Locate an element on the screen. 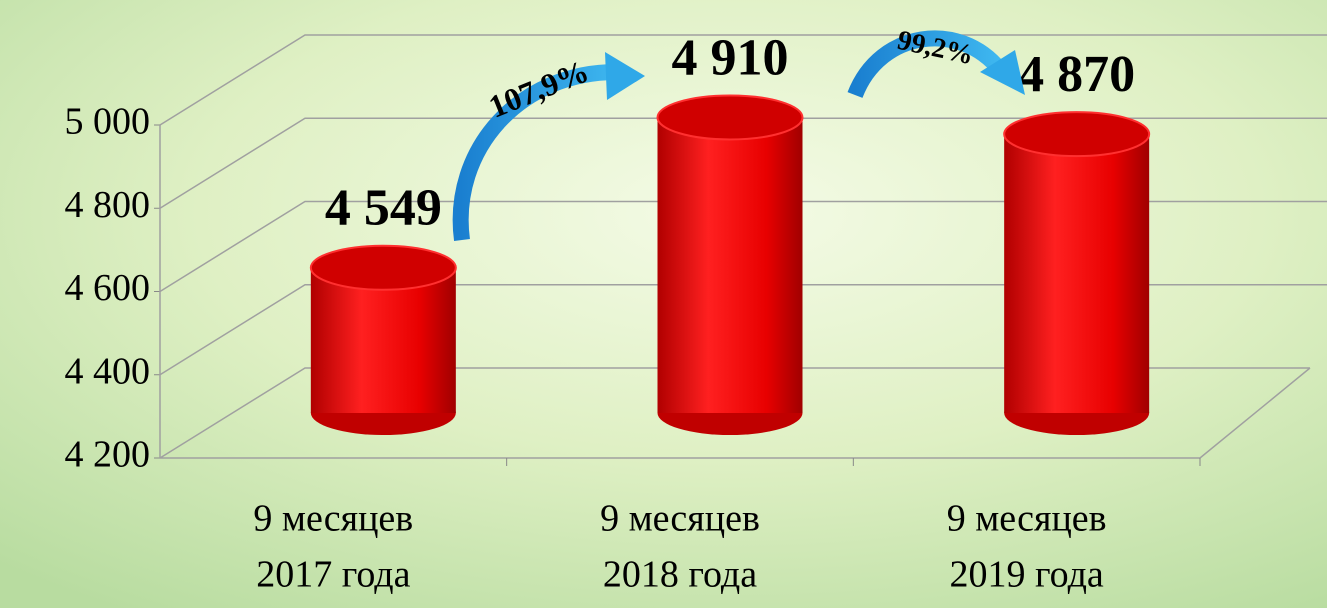  y-tick-label: 4 800 is located at coordinates (108, 205).